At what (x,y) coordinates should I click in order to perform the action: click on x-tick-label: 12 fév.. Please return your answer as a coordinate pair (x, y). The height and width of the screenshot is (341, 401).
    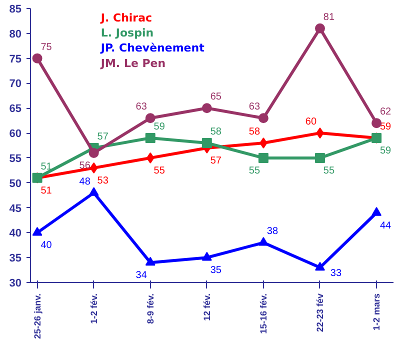
    Looking at the image, I should click on (207, 307).